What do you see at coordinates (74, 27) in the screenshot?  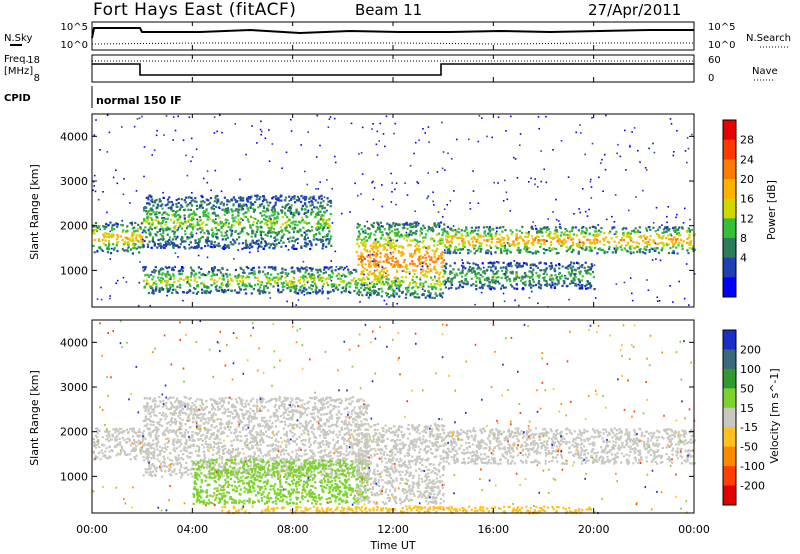 I see `noise-tick-top-left: 10^5` at bounding box center [74, 27].